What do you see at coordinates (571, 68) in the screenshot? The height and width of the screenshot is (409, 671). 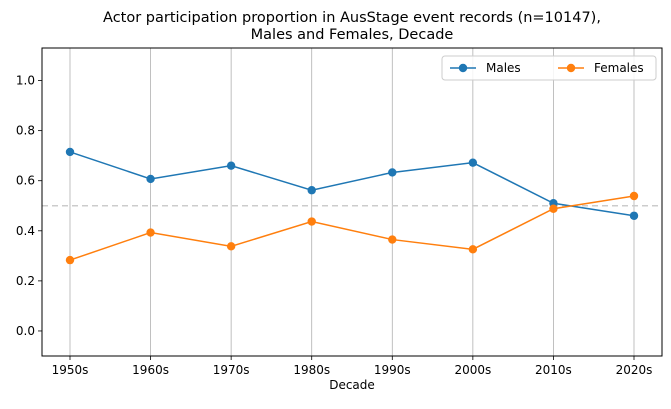 I see `legend-marker-females` at bounding box center [571, 68].